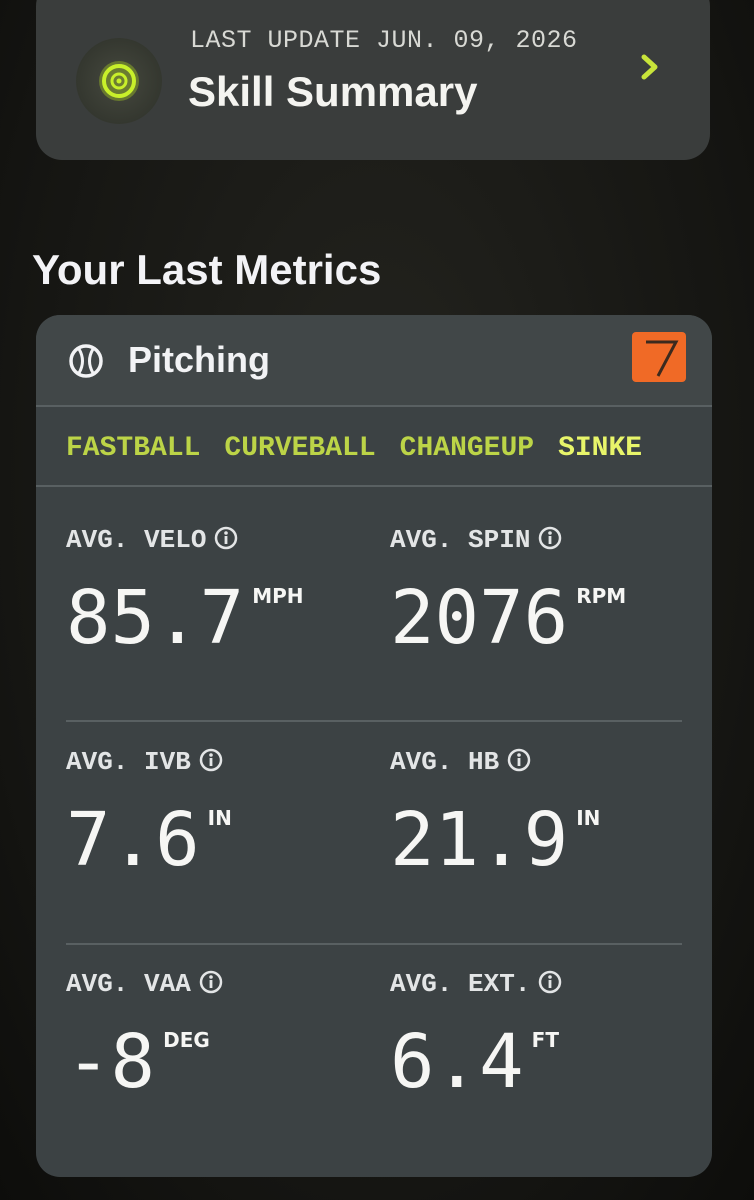  Describe the element at coordinates (278, 596) in the screenshot. I see `metric-unit: MPH` at that location.